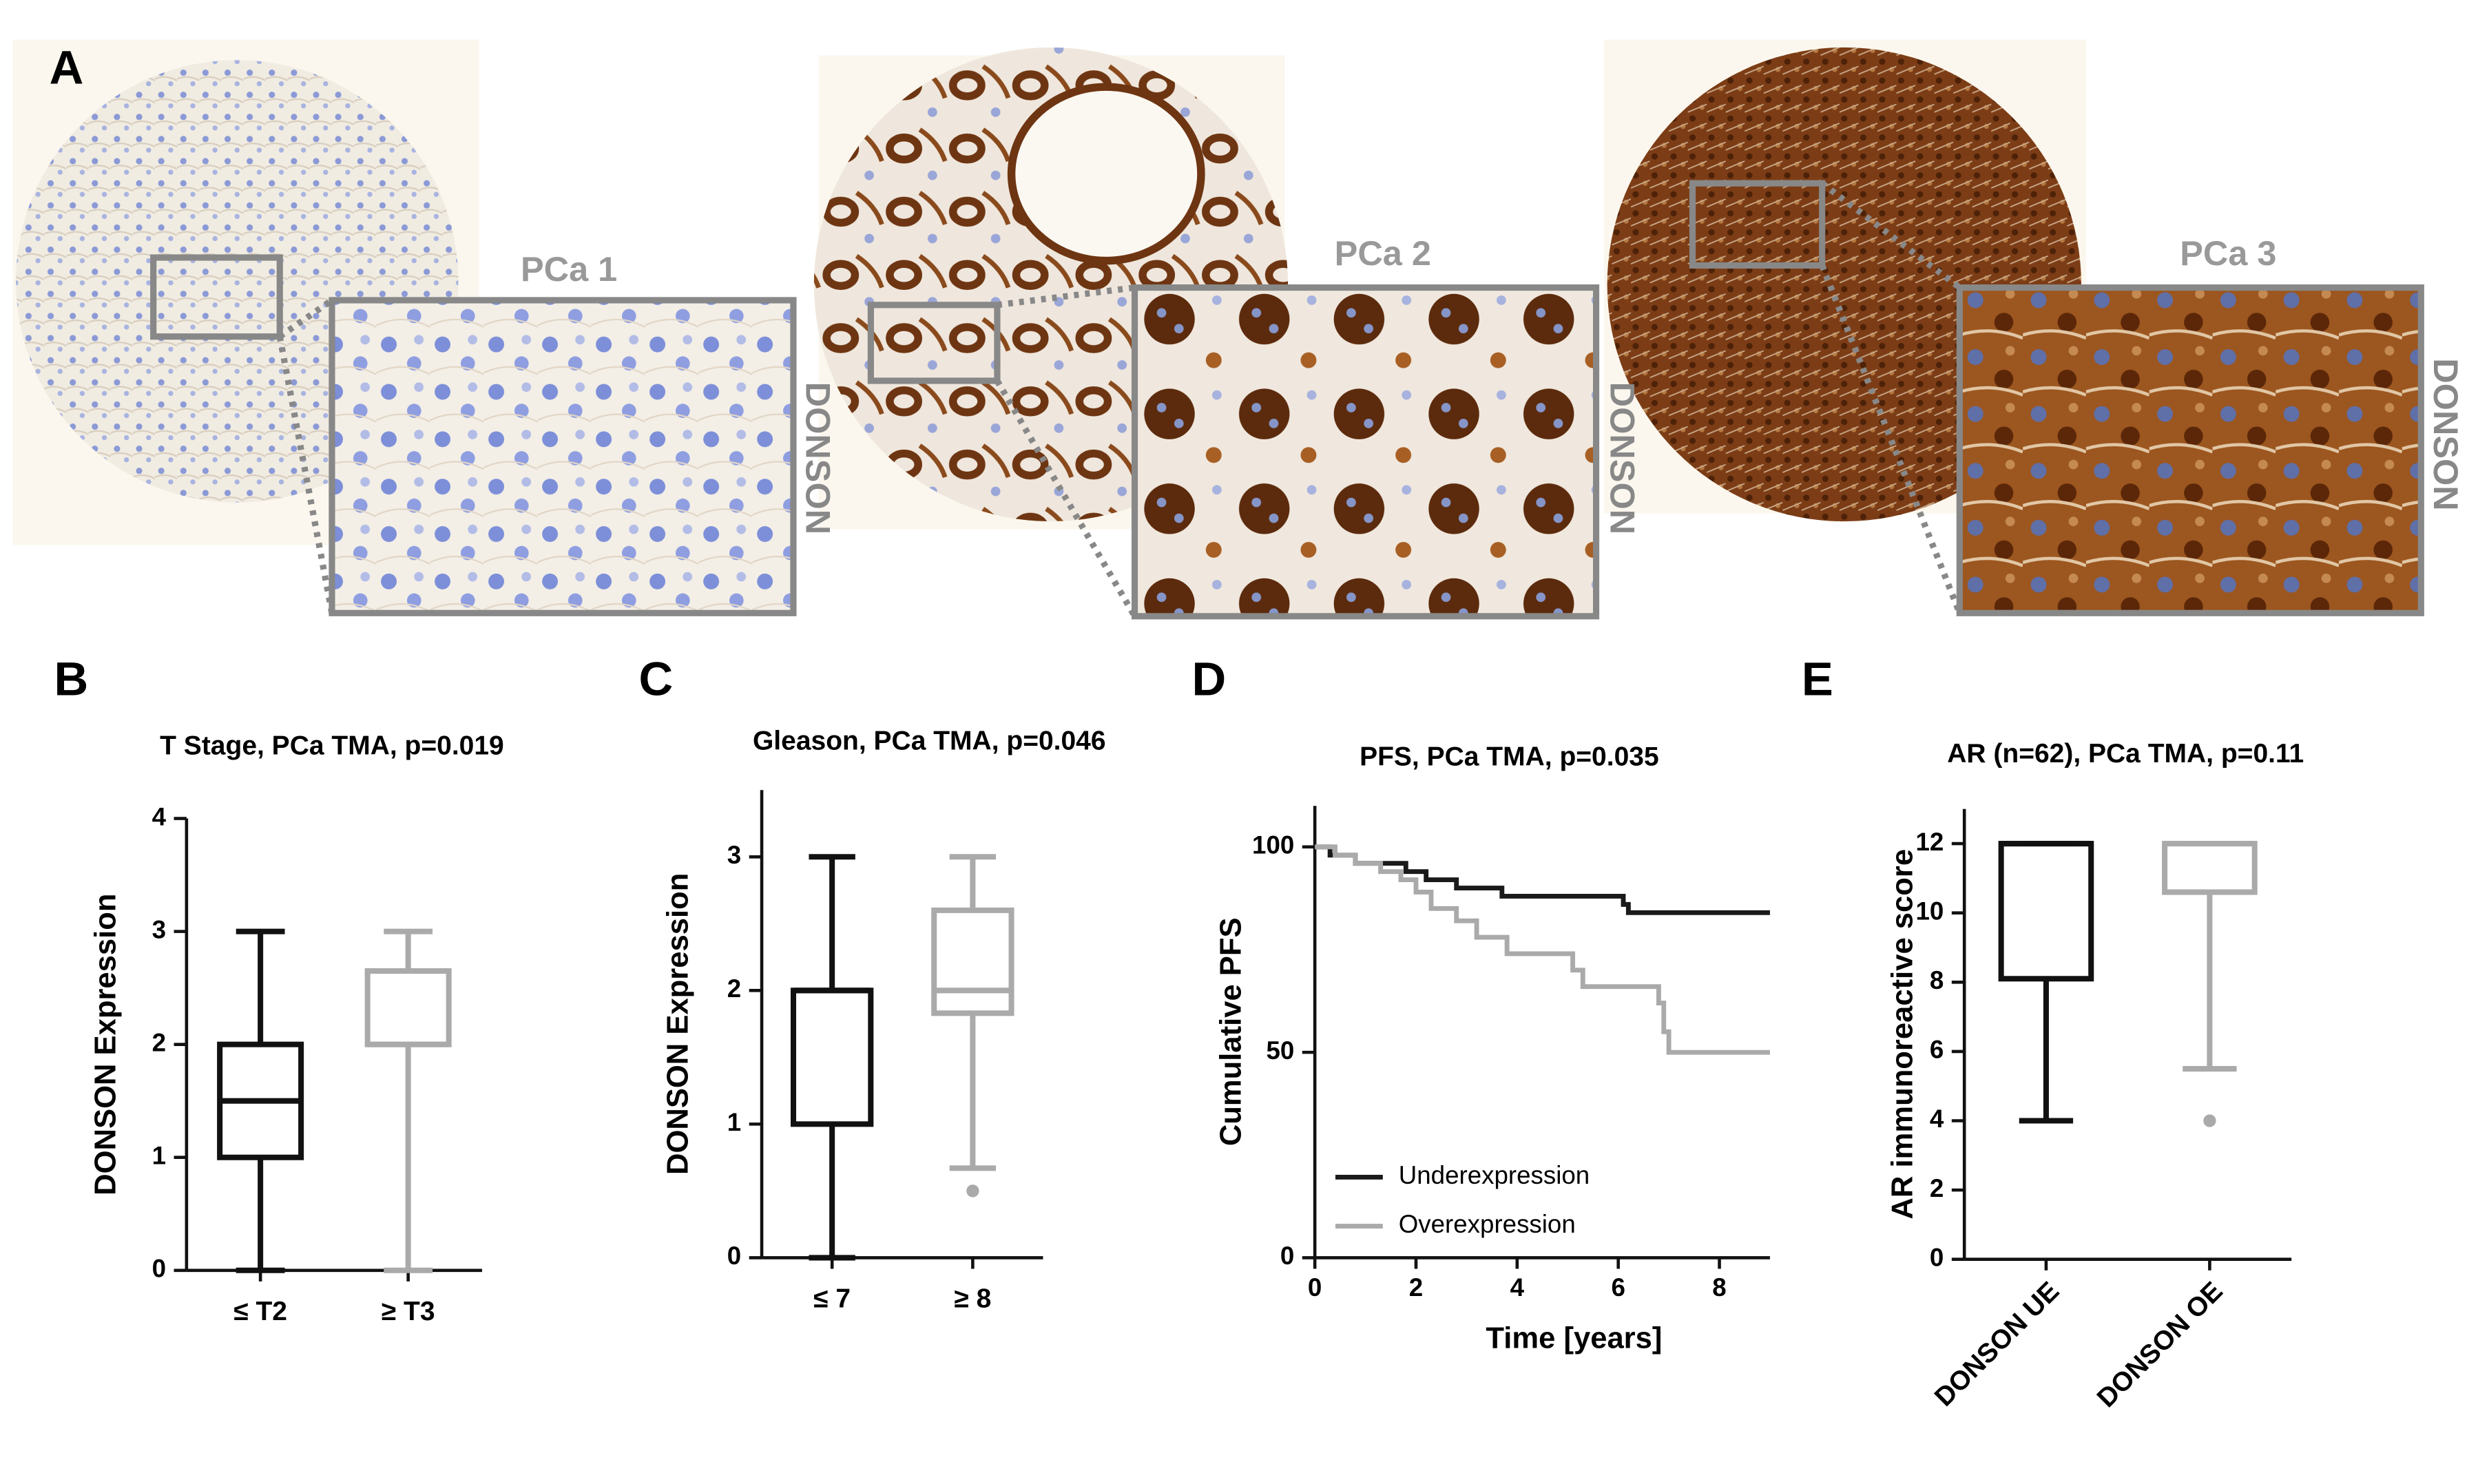  What do you see at coordinates (1230, 1031) in the screenshot?
I see `y-axis-label: Cumulative PFS` at bounding box center [1230, 1031].